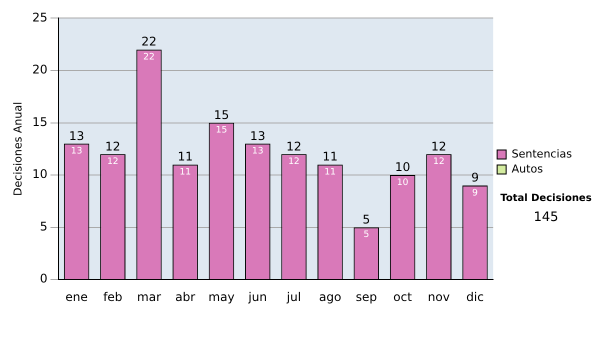 The height and width of the screenshot is (340, 600). I want to click on x-tick-label: sep, so click(366, 297).